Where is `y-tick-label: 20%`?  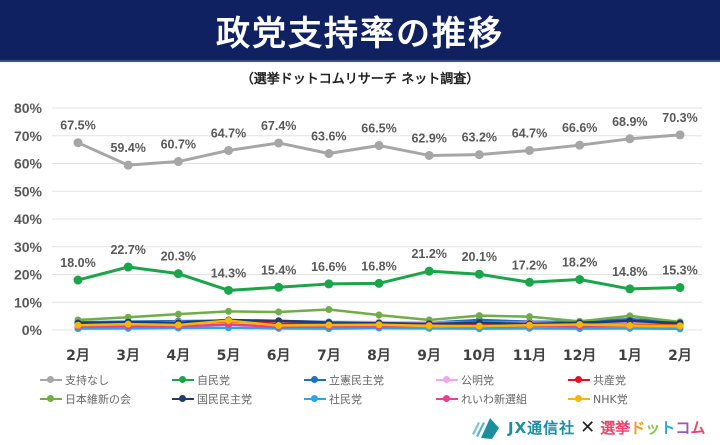
y-tick-label: 20% is located at coordinates (28, 275).